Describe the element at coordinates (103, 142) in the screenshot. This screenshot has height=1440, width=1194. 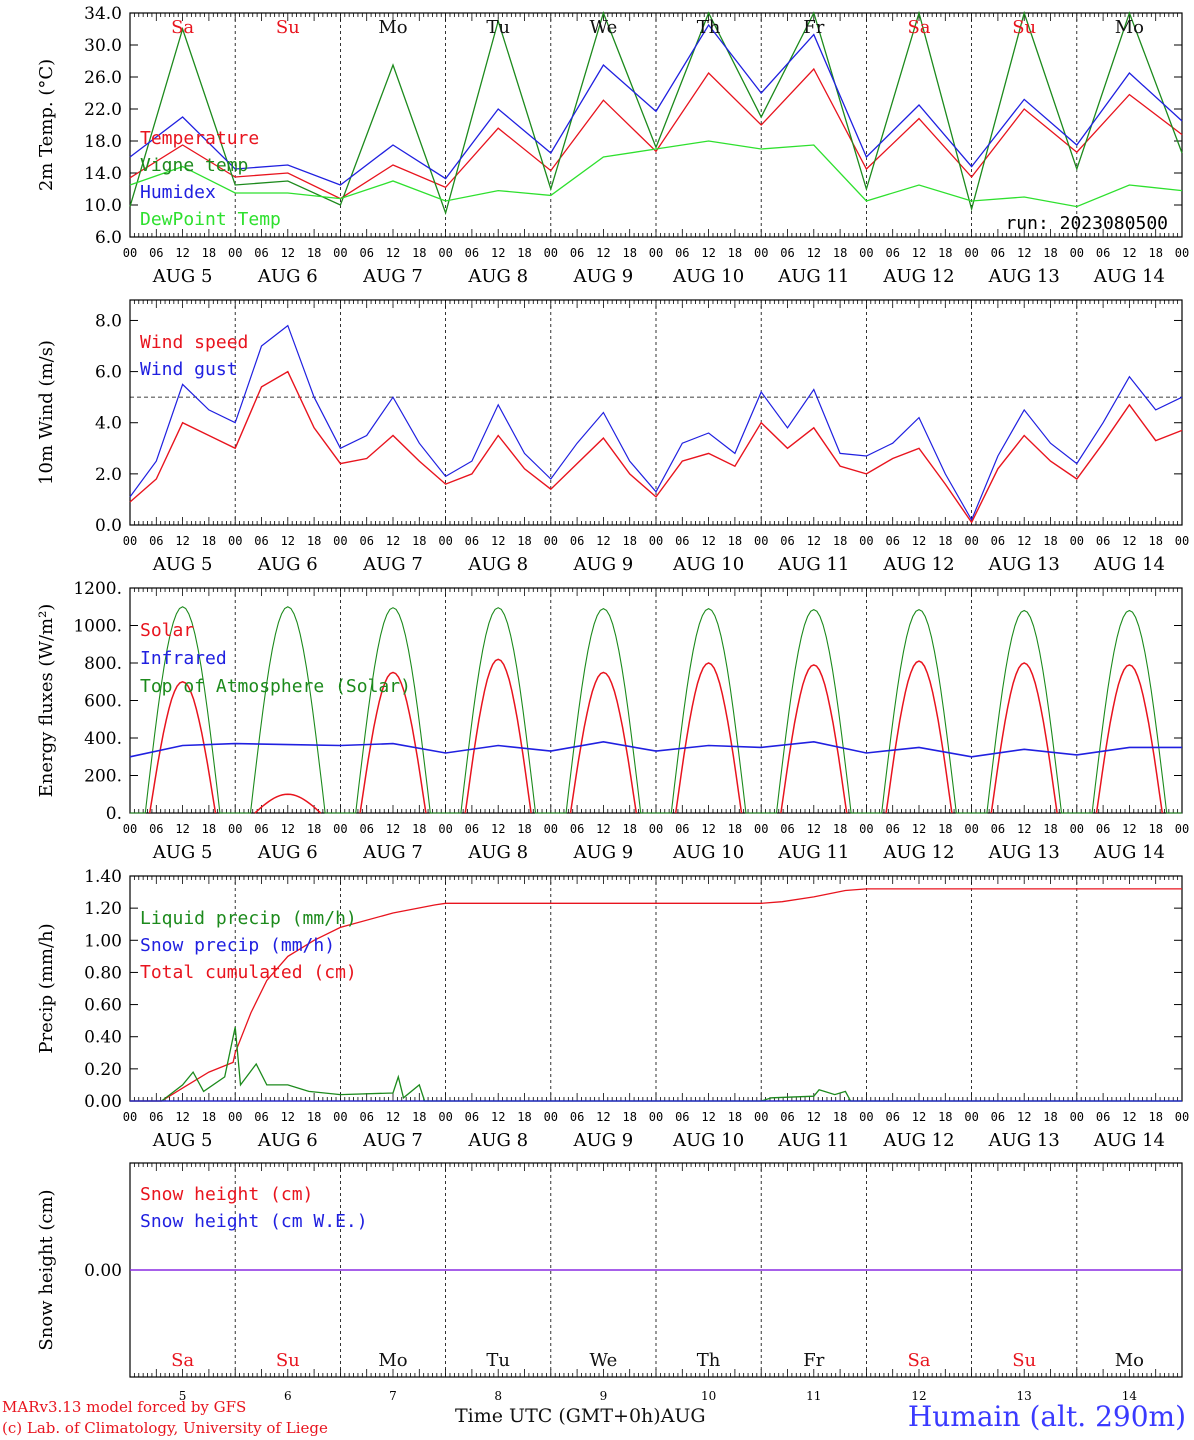
I see `y-tick-label: 18.0` at that location.